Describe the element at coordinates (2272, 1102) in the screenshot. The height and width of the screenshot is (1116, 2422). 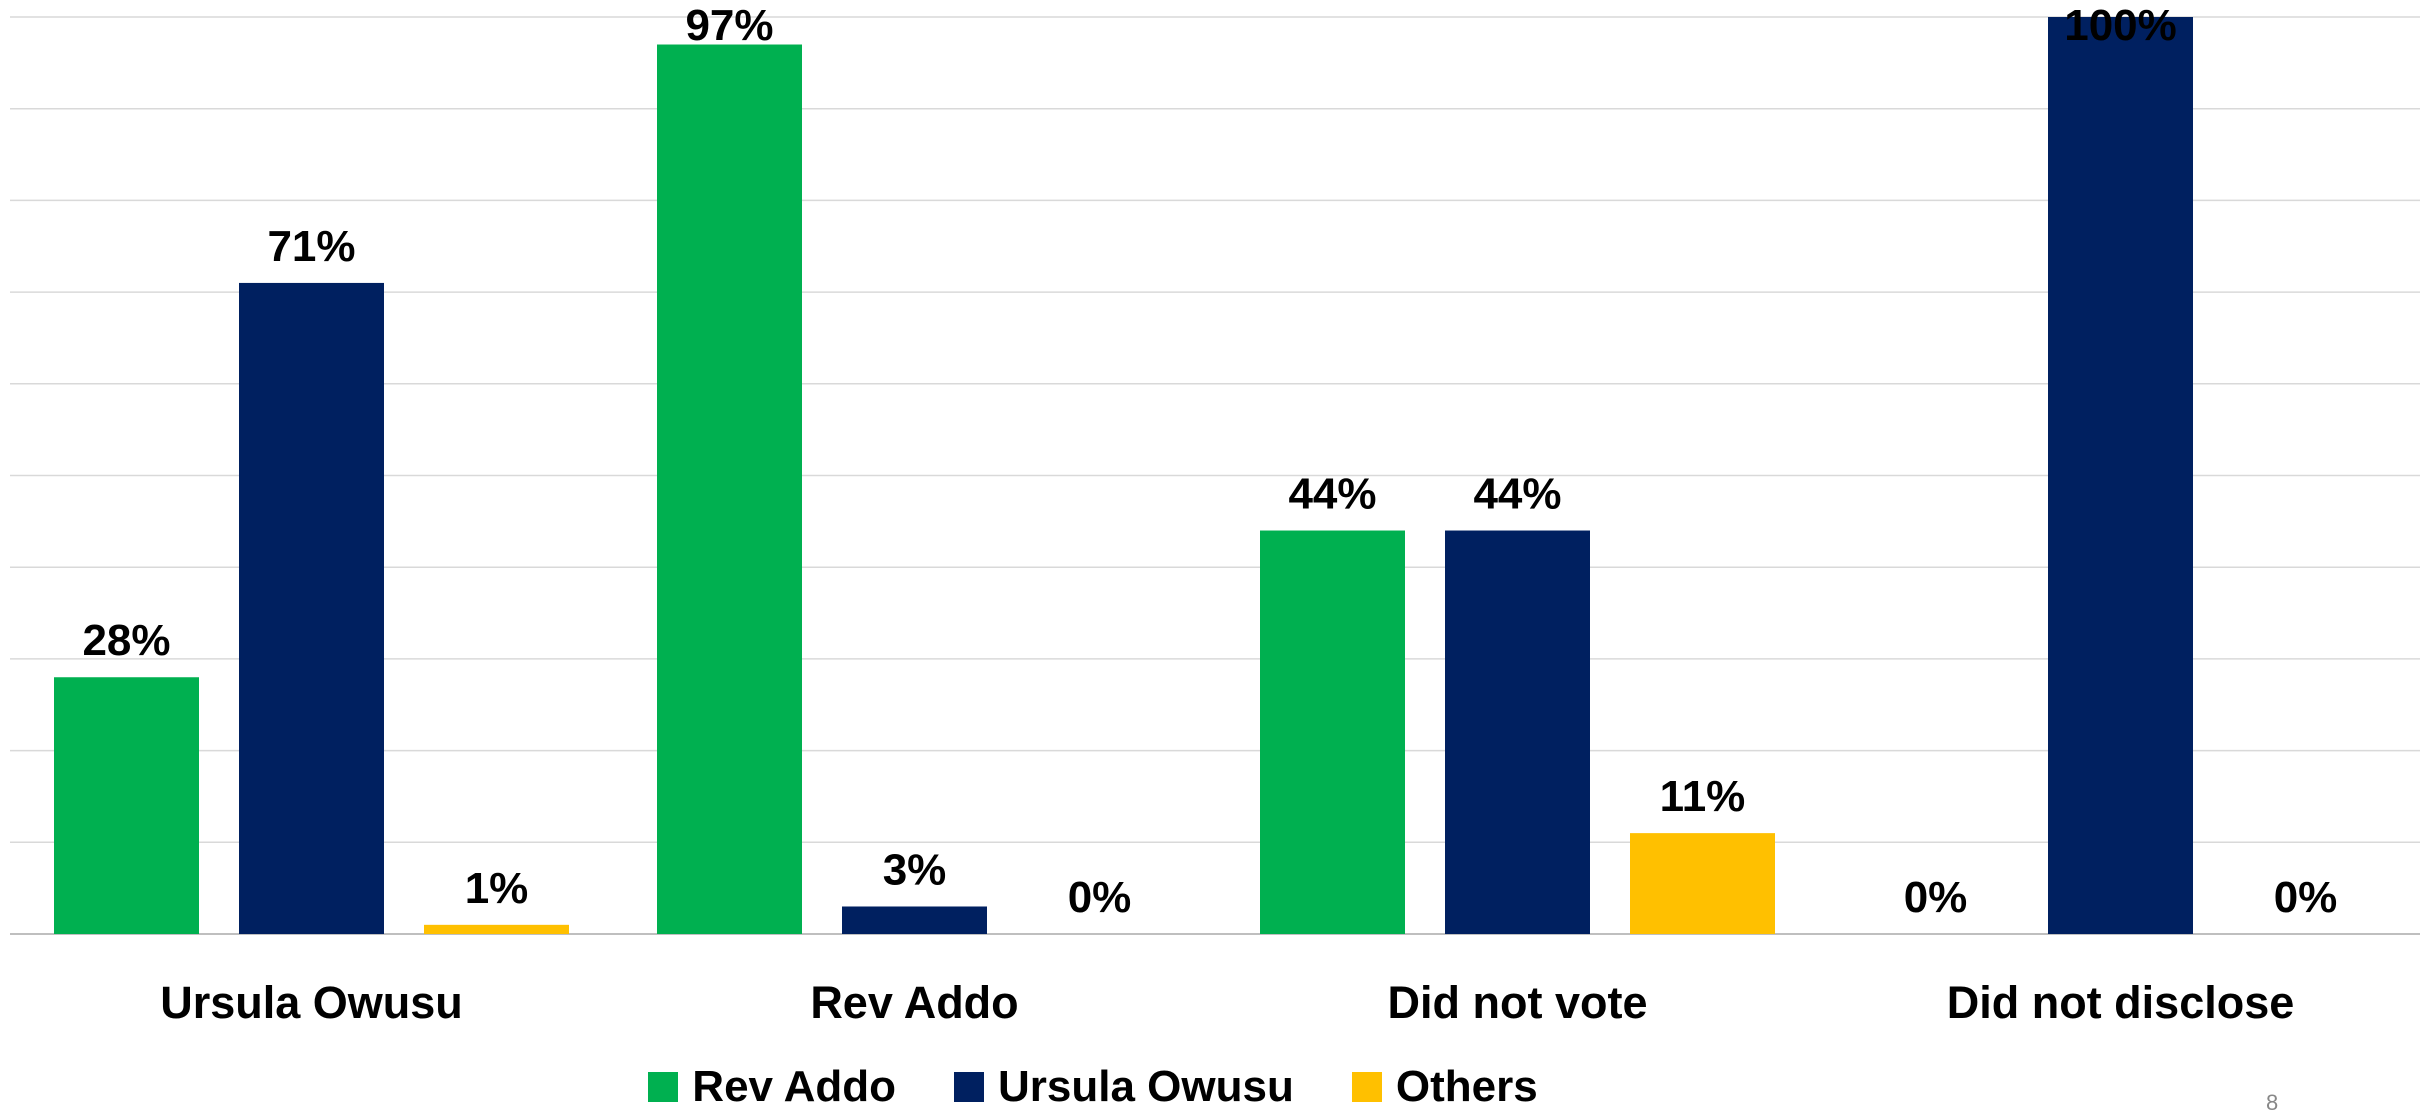
I see `page-number-mark: 8` at that location.